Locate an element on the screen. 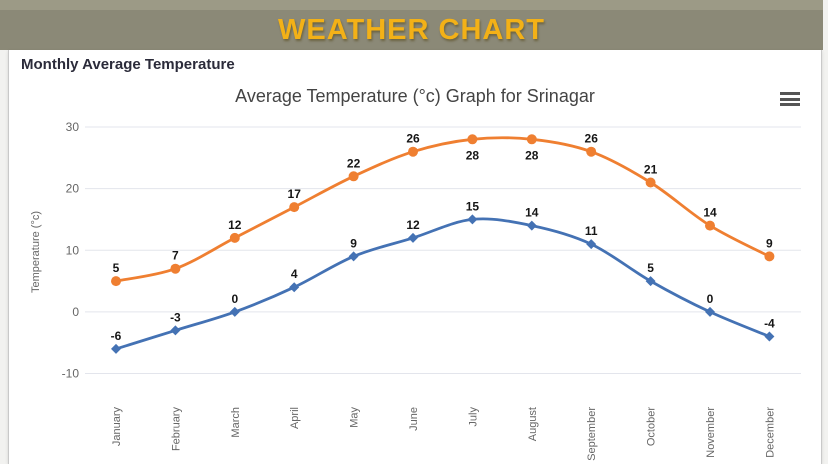 The height and width of the screenshot is (464, 828). data-point-label: 15 is located at coordinates (473, 206).